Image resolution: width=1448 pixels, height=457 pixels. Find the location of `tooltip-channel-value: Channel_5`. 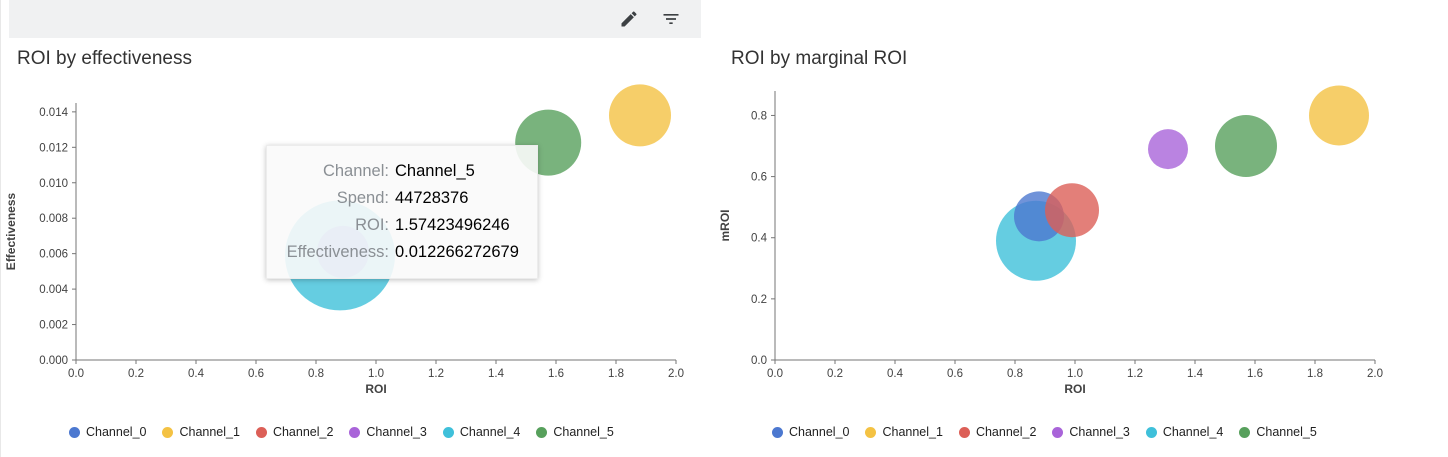

tooltip-channel-value: Channel_5 is located at coordinates (435, 171).